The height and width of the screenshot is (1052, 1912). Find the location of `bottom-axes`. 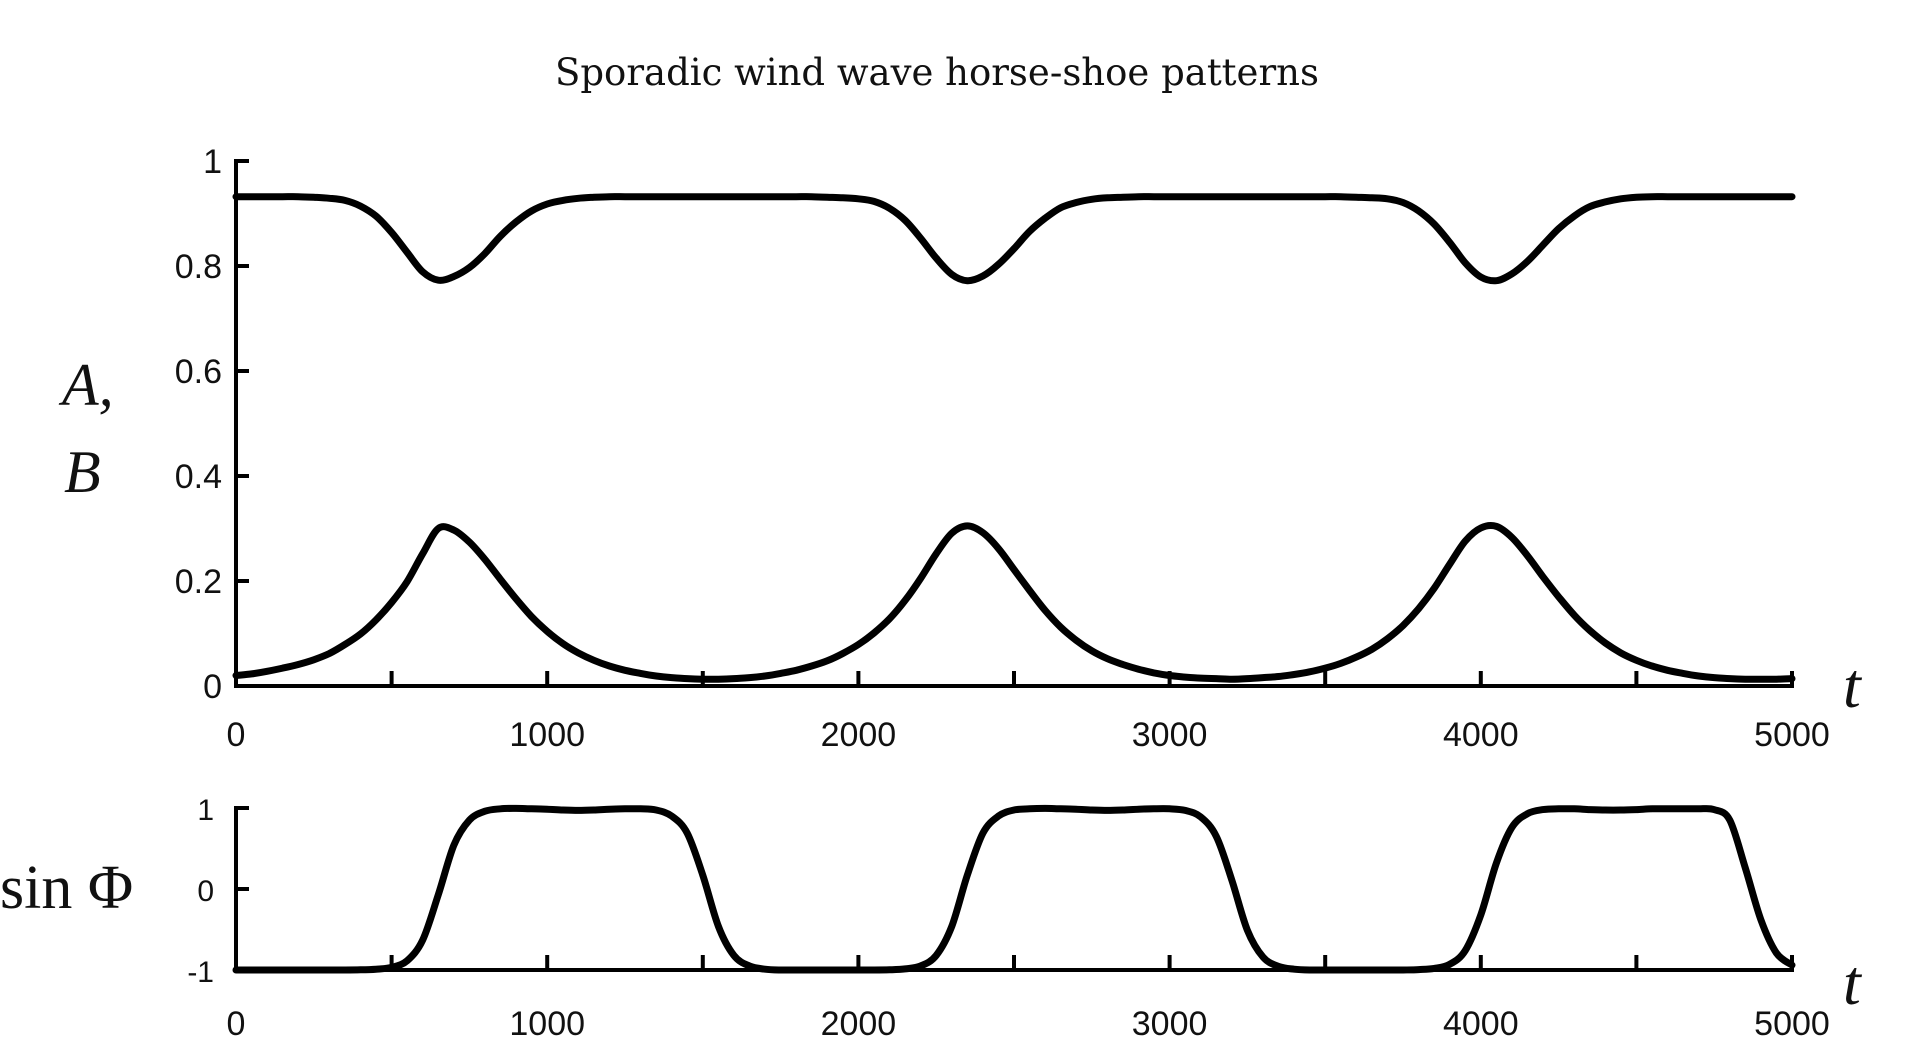

bottom-axes is located at coordinates (1014, 889).